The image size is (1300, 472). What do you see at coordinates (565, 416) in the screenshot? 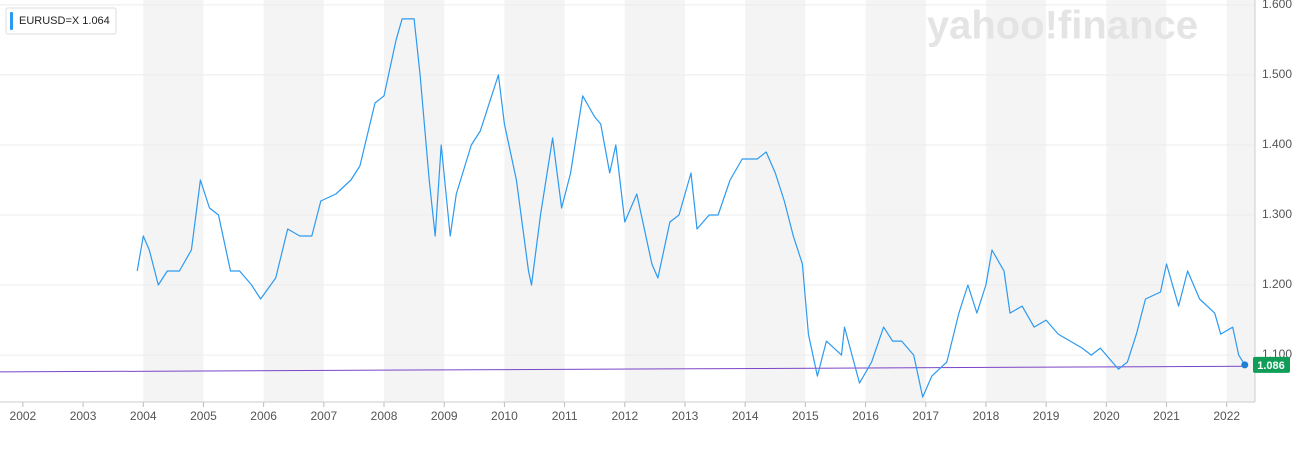
I see `x-tick-label: 2011` at bounding box center [565, 416].